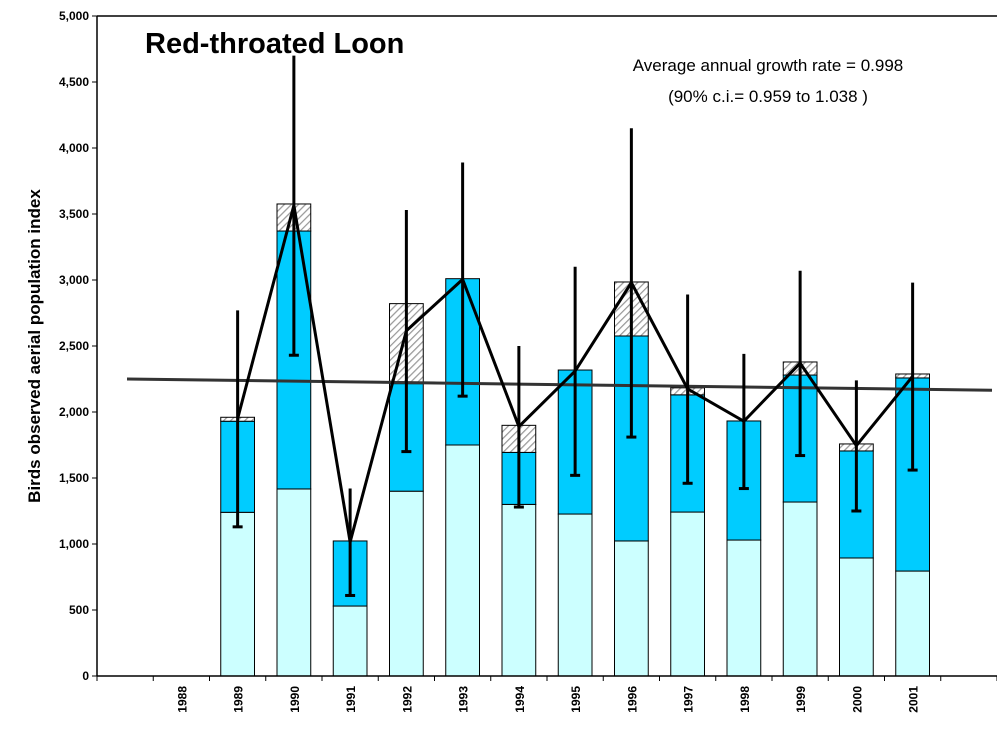 The height and width of the screenshot is (732, 997). Describe the element at coordinates (74, 16) in the screenshot. I see `y-tick-label: 5,000` at that location.